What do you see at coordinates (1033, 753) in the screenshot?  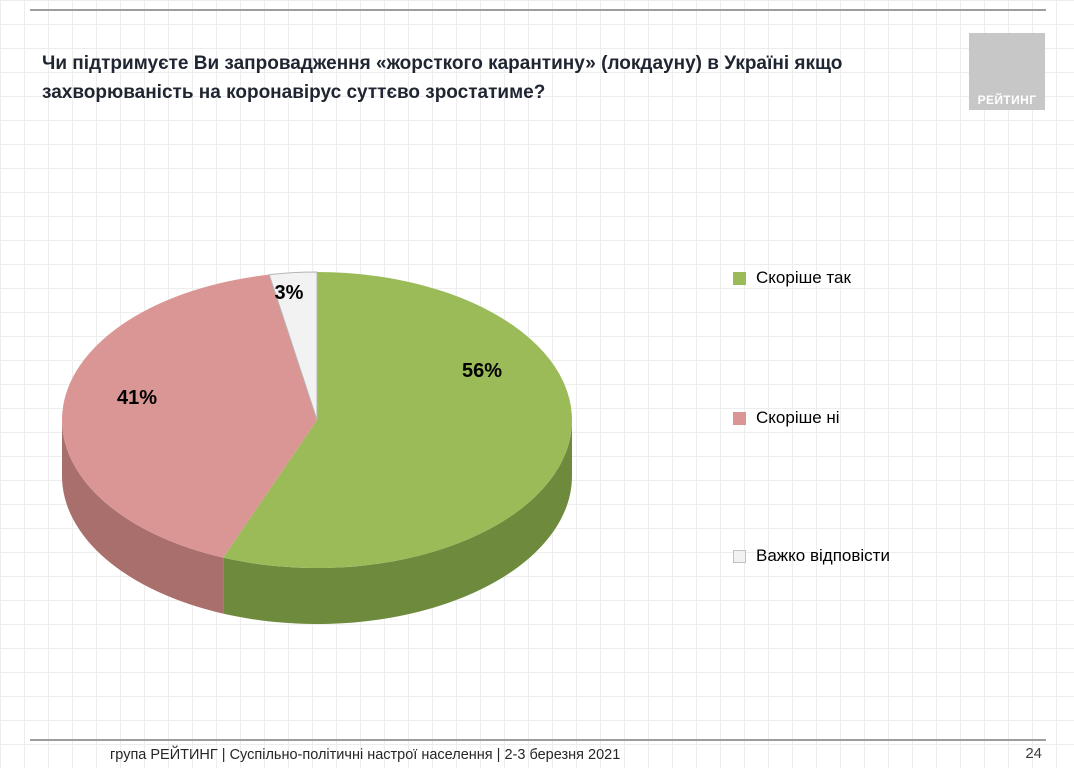 I see `page-number: 24` at bounding box center [1033, 753].